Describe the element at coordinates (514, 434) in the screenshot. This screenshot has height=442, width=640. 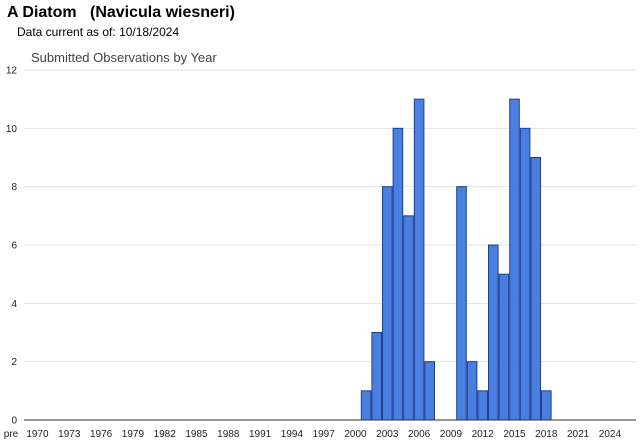
I see `x-tick-label: 2015` at that location.